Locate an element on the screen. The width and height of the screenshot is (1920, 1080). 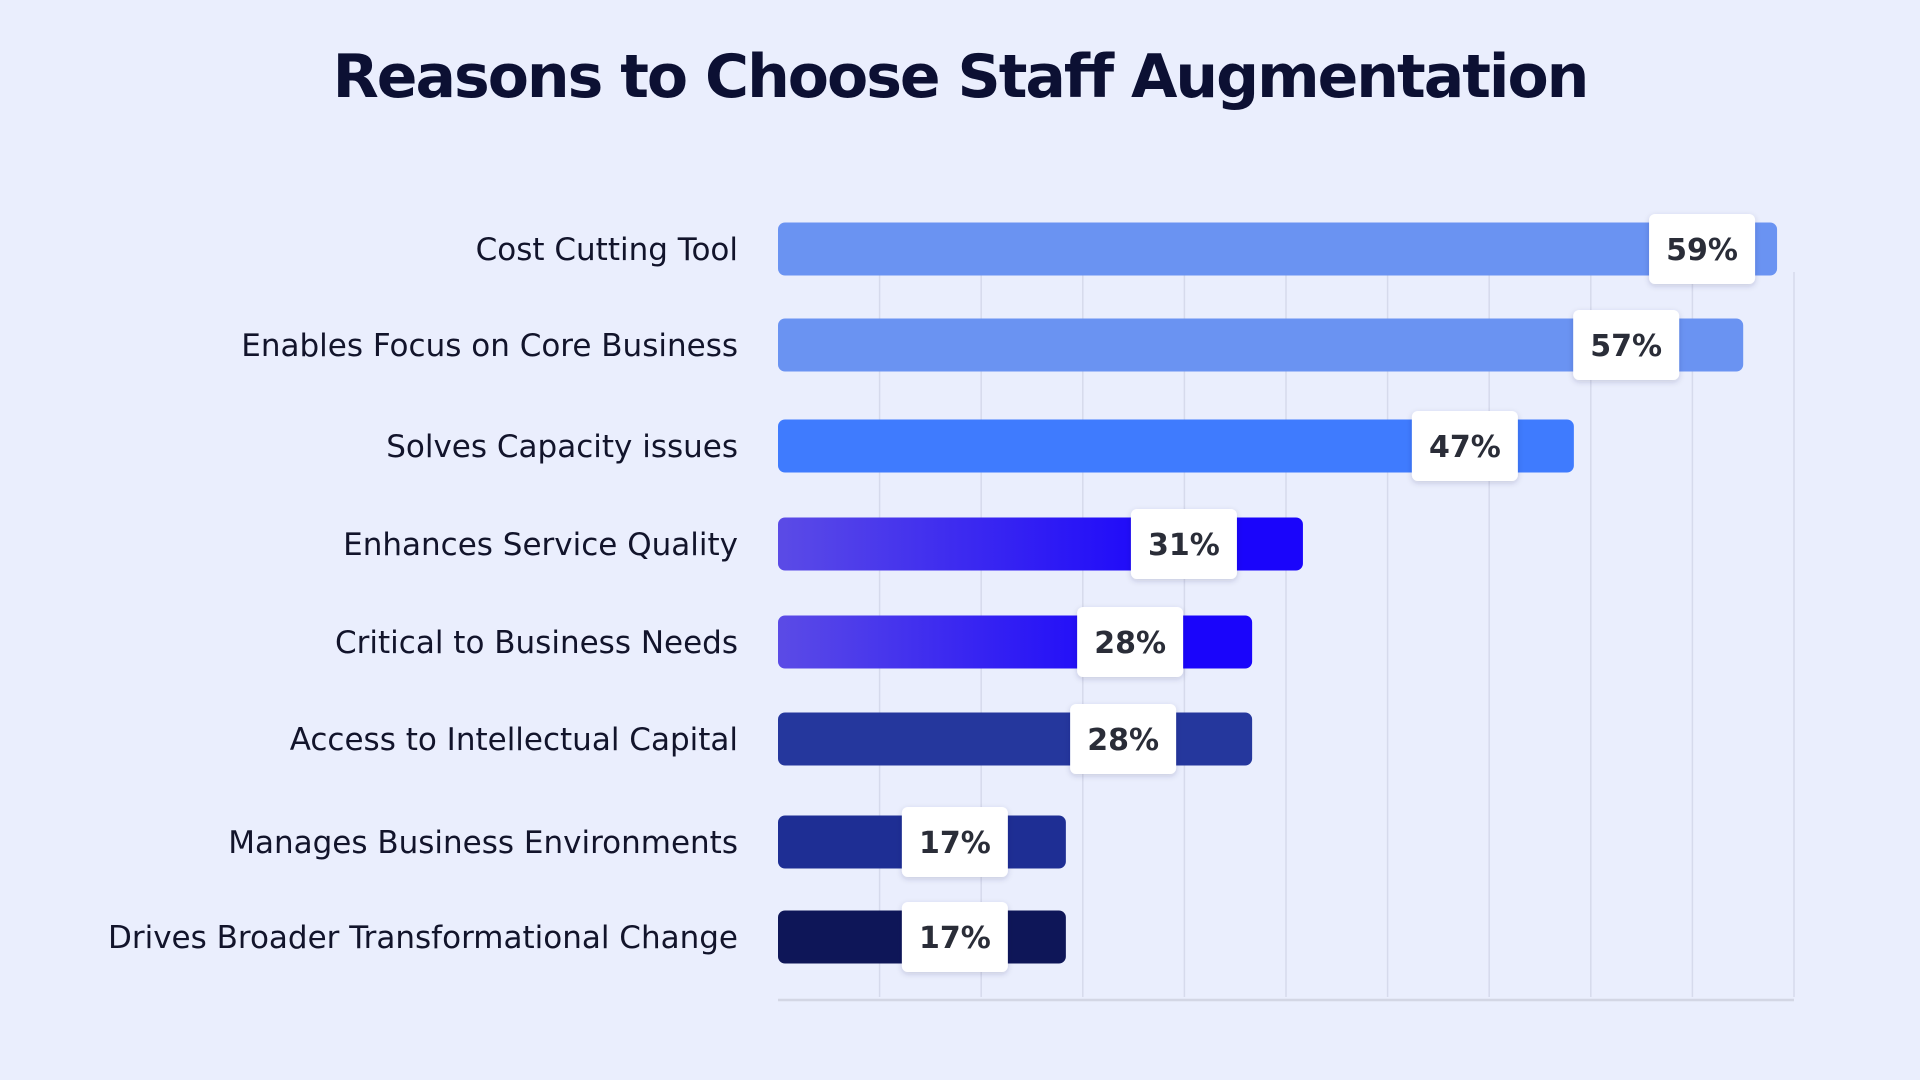
category-label: Access to Intellectual Capital is located at coordinates (514, 740).